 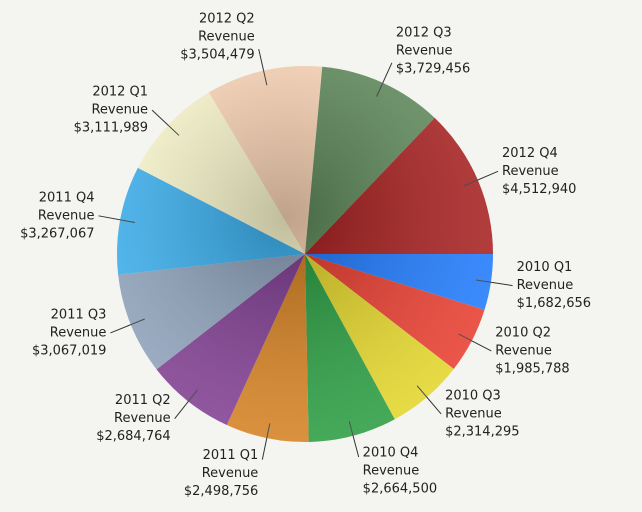 I want to click on slice-category: 2010 Q3, so click(x=473, y=395).